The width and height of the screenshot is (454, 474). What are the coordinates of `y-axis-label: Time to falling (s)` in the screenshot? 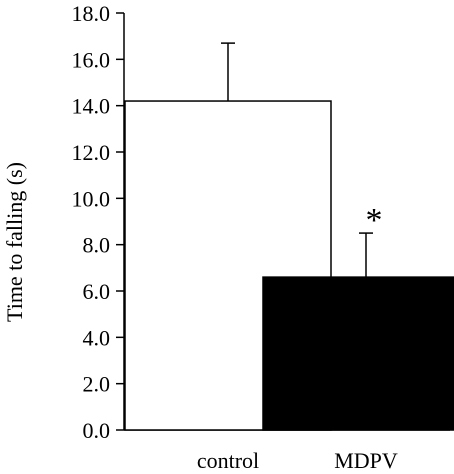 It's located at (14, 242).